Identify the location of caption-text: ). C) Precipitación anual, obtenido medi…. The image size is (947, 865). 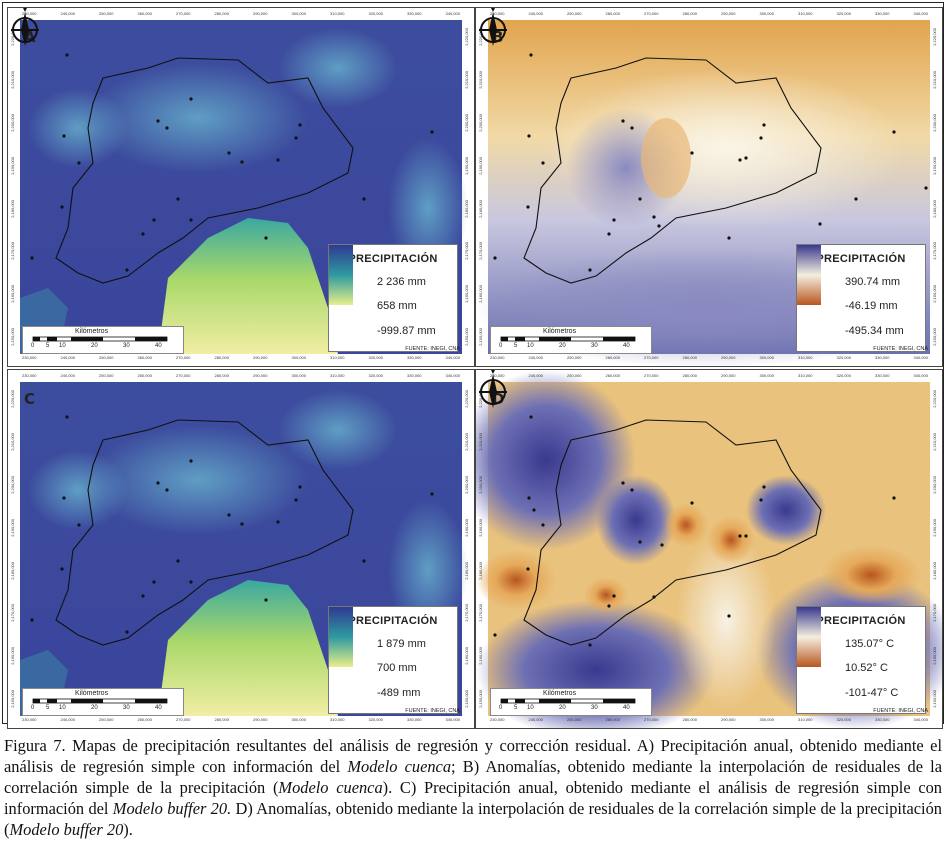
(473, 798).